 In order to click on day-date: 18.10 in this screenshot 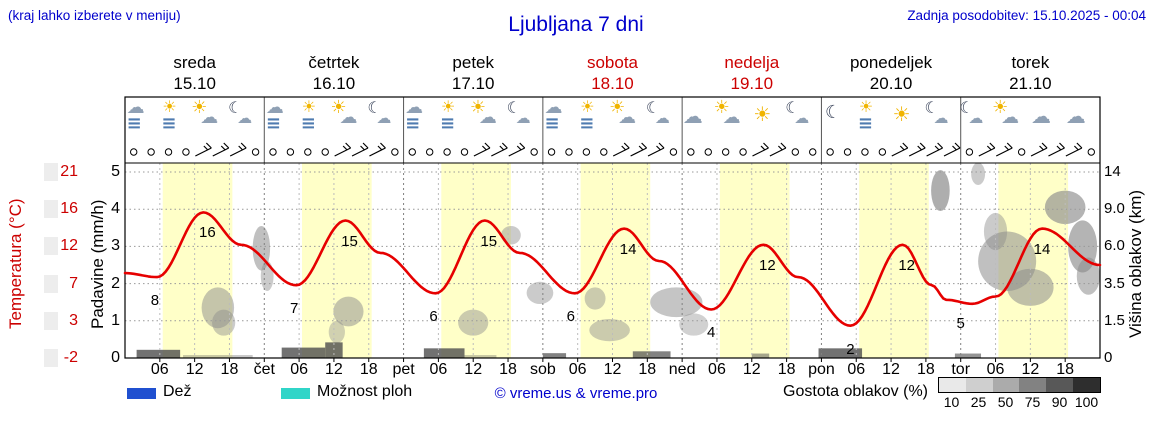, I will do `click(612, 83)`.